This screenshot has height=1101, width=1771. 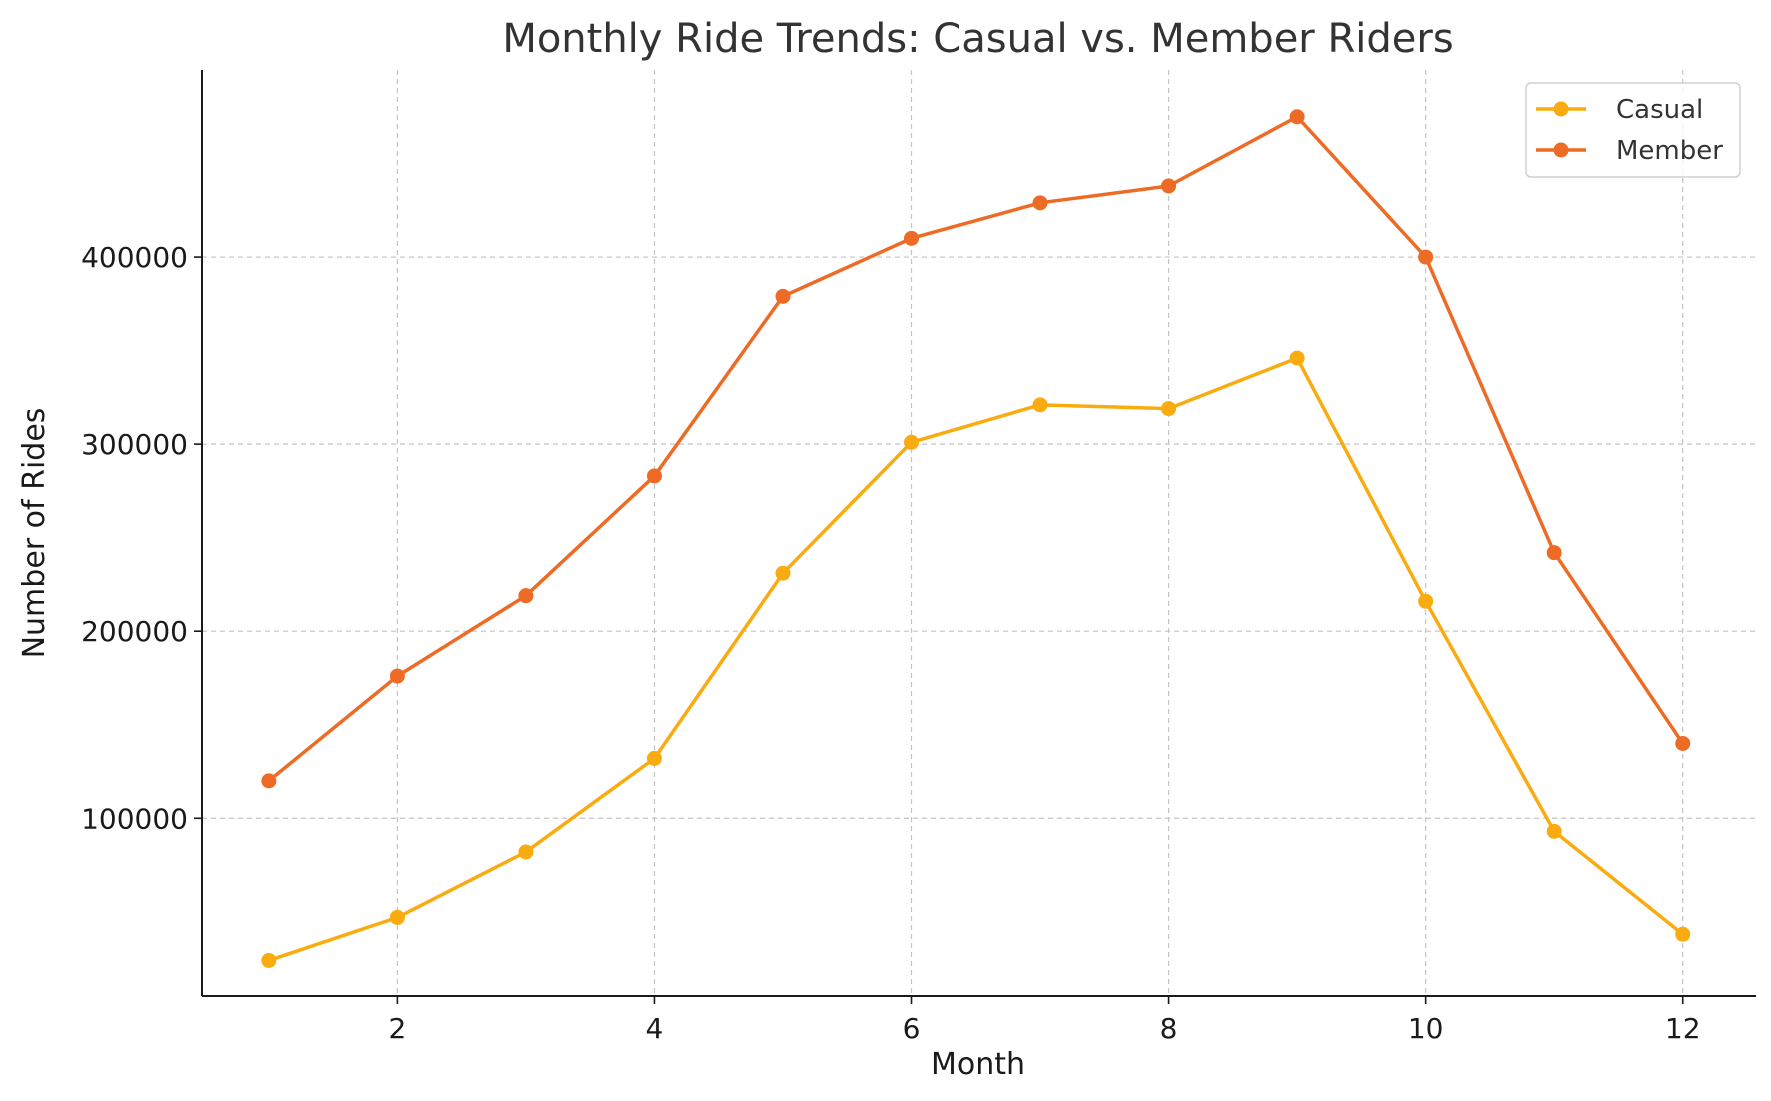 I want to click on y-axis-label: Number of Rides, so click(x=34, y=533).